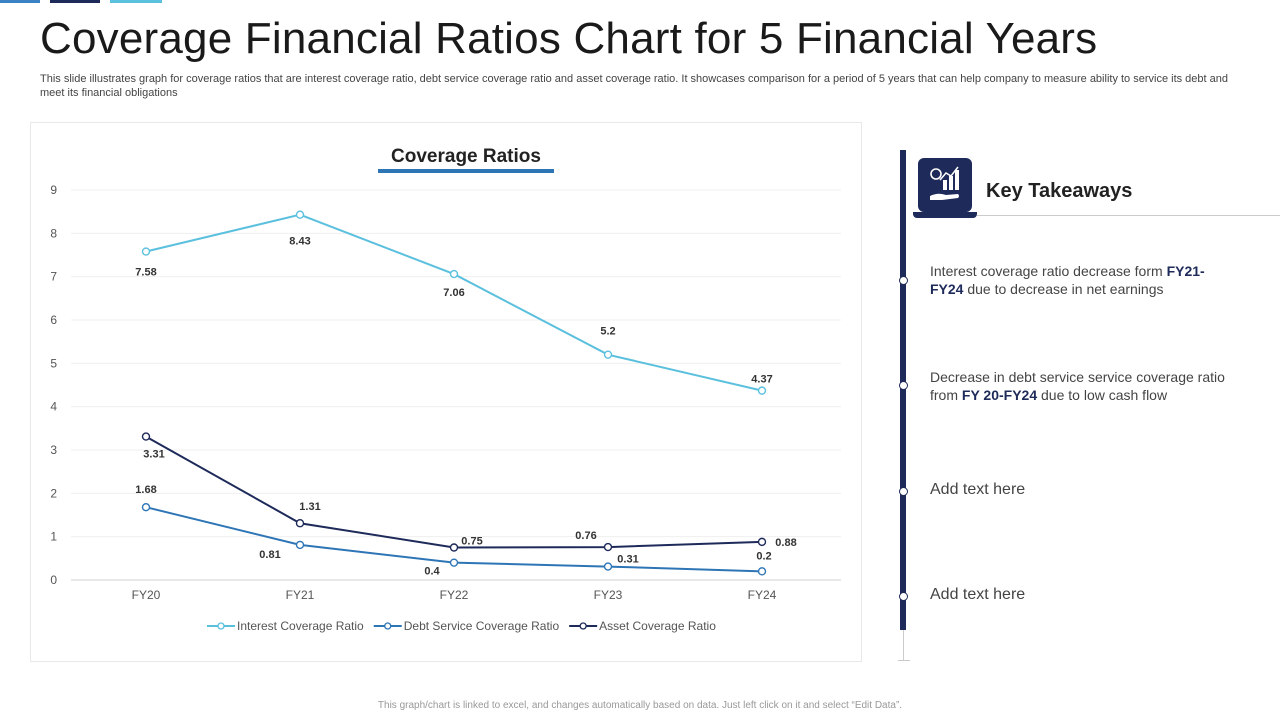 This screenshot has width=1280, height=720. I want to click on data-label: 7.58, so click(145, 273).